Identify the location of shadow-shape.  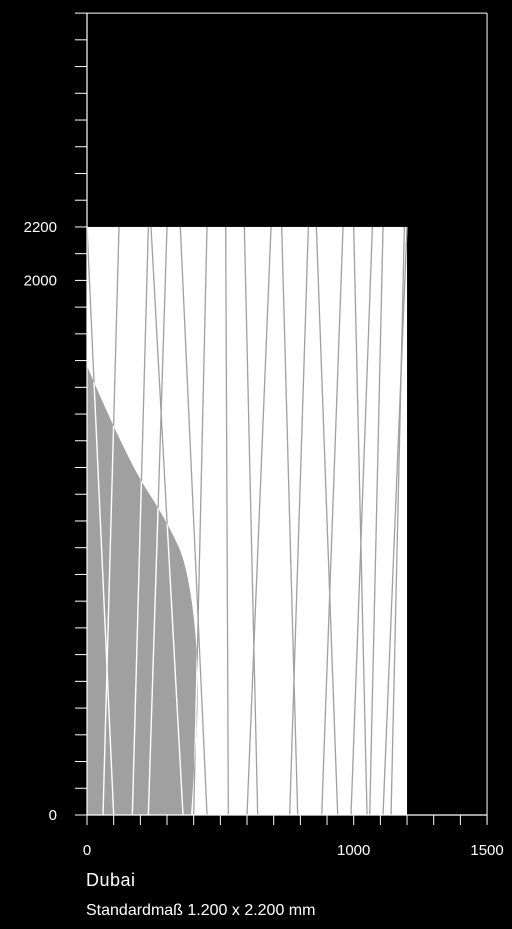
(142, 590).